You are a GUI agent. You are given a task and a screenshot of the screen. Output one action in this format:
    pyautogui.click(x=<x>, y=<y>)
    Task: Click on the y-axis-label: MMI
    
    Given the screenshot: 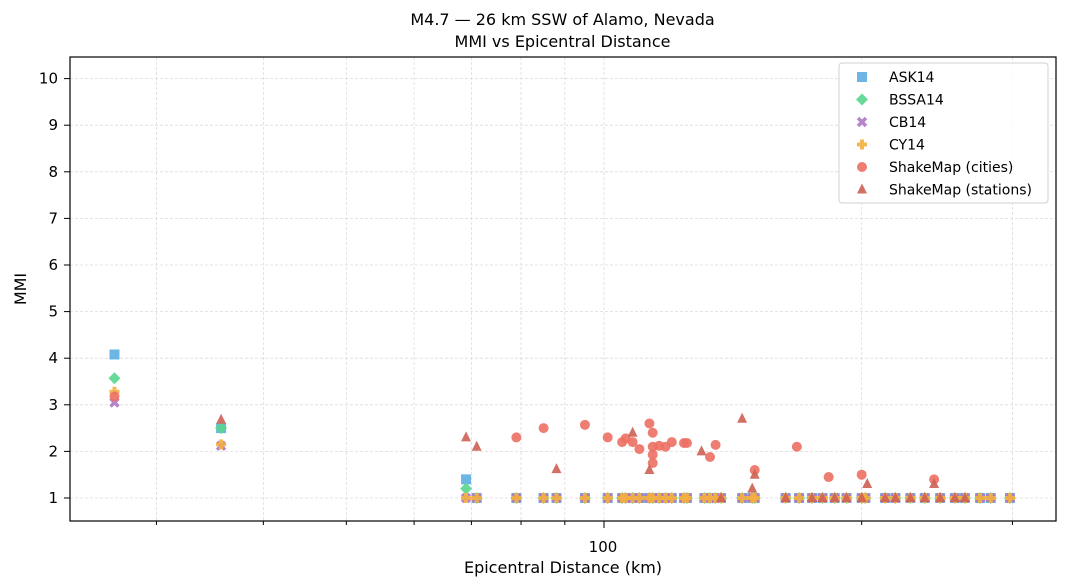 What is the action you would take?
    pyautogui.click(x=20, y=289)
    